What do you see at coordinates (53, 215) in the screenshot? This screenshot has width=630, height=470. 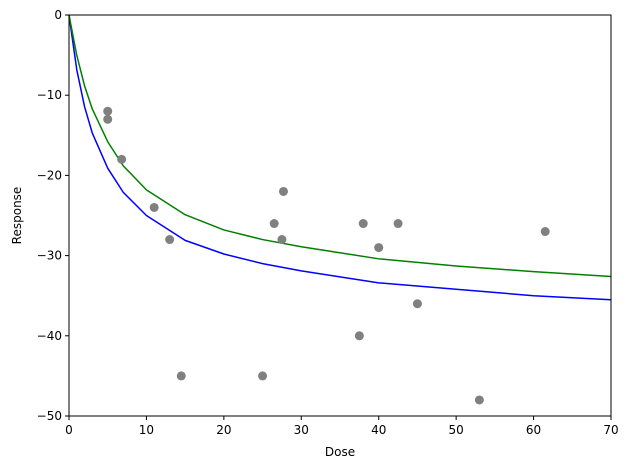 I see `y-axis-ticks: 0 −10 −20 −30 −40 −50` at bounding box center [53, 215].